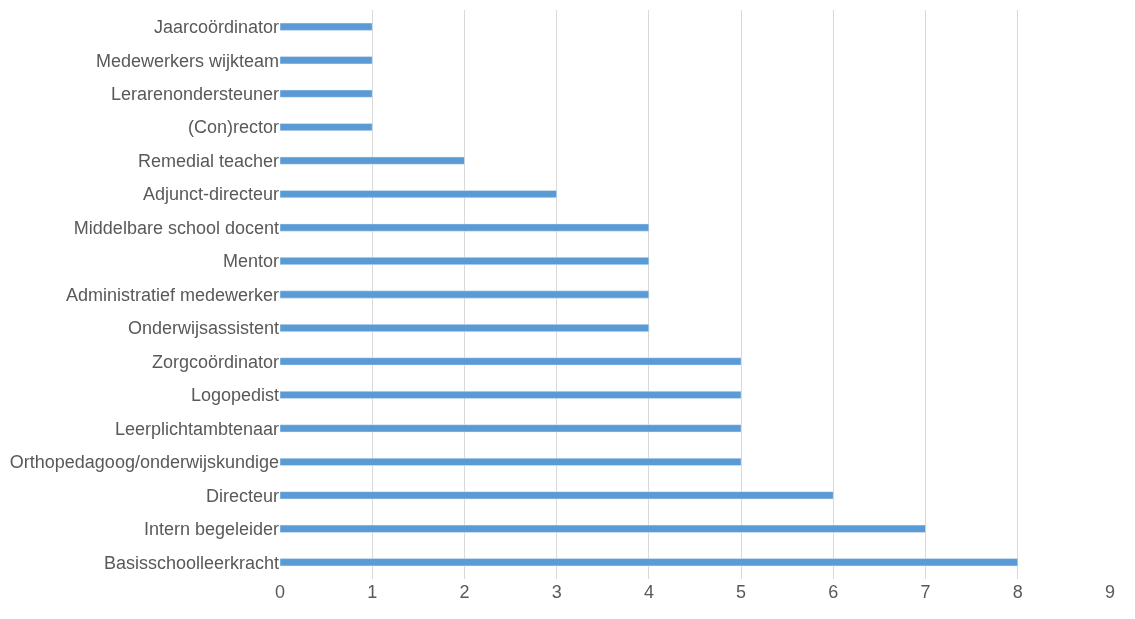 Image resolution: width=1135 pixels, height=619 pixels. Describe the element at coordinates (833, 592) in the screenshot. I see `x-tick-label: 6` at that location.